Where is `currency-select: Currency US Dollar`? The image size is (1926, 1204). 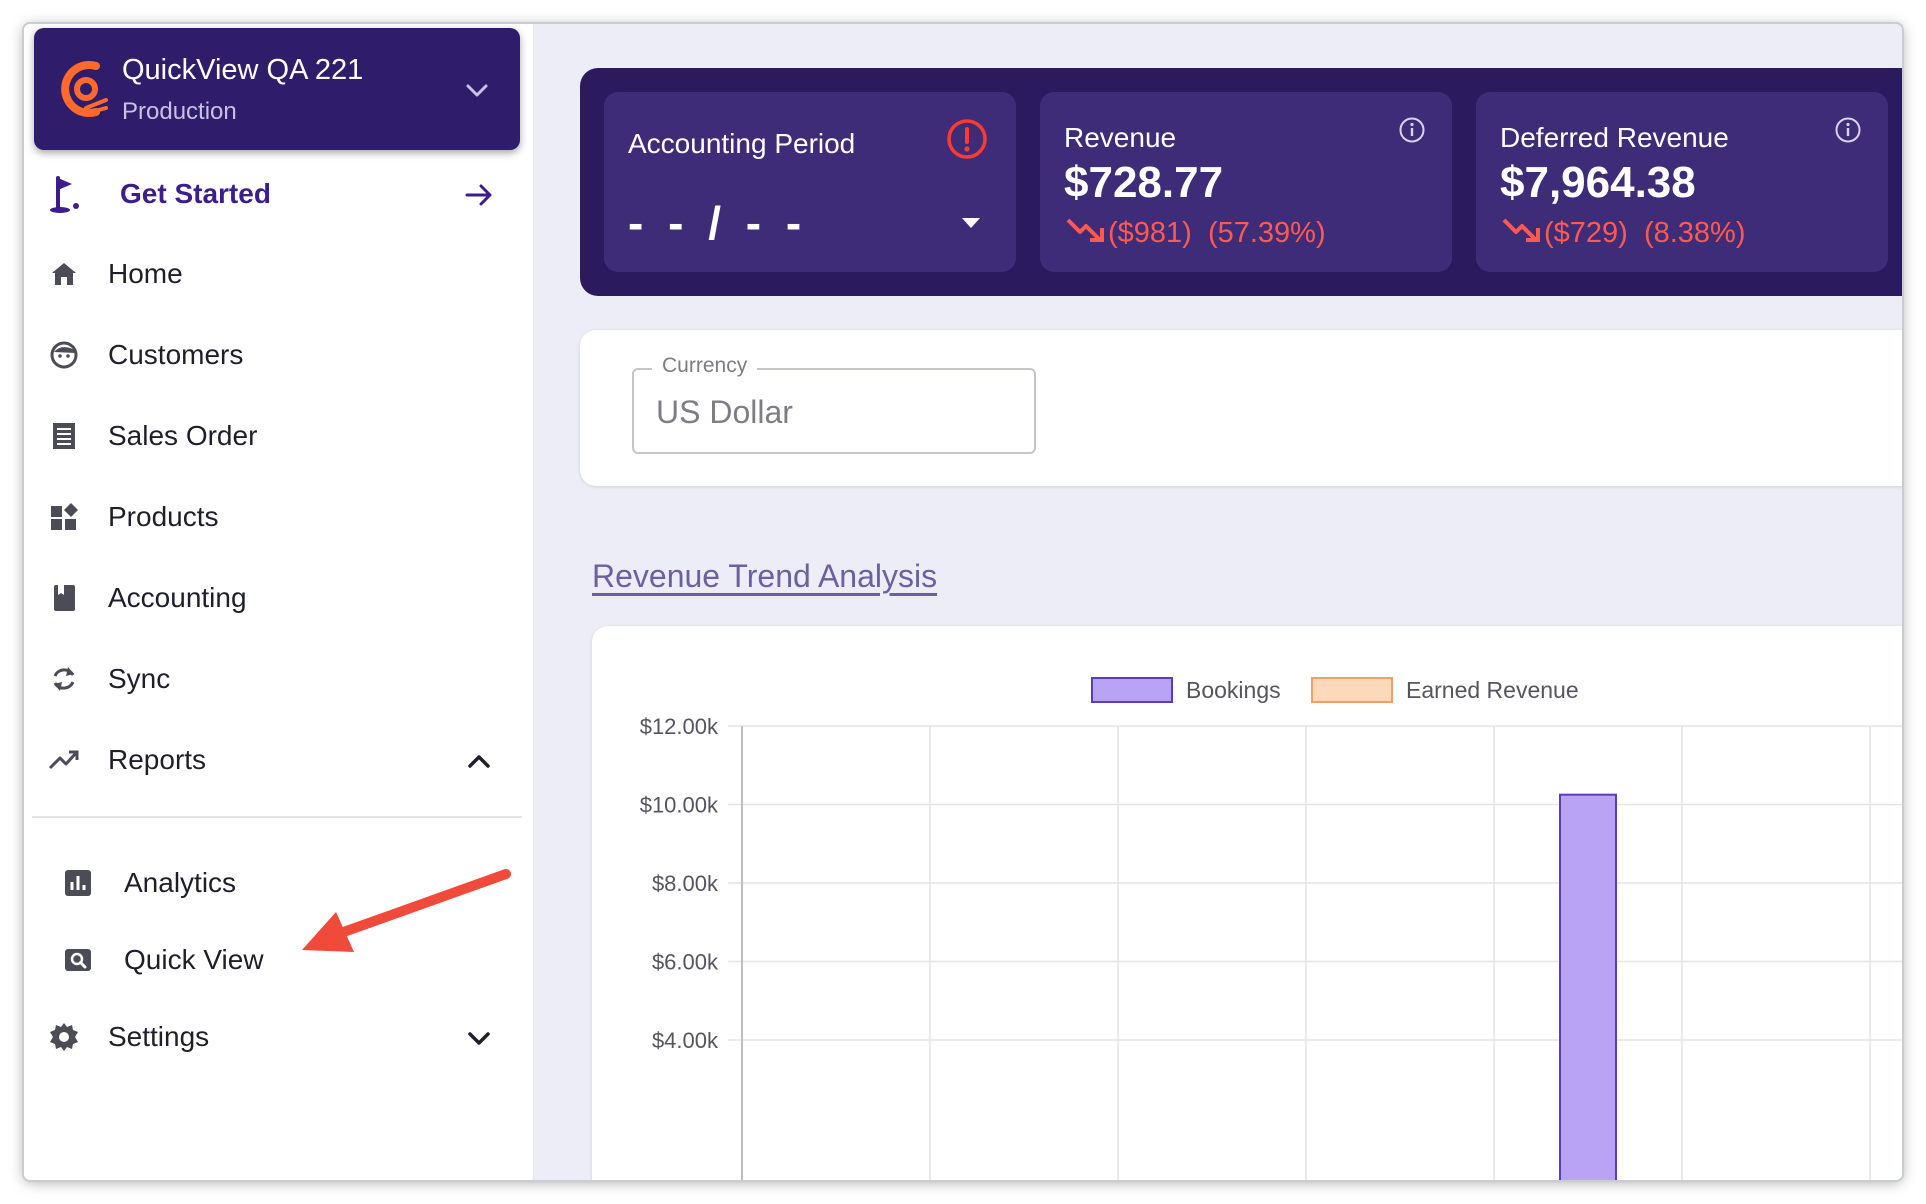
currency-select: Currency US Dollar is located at coordinates (834, 404).